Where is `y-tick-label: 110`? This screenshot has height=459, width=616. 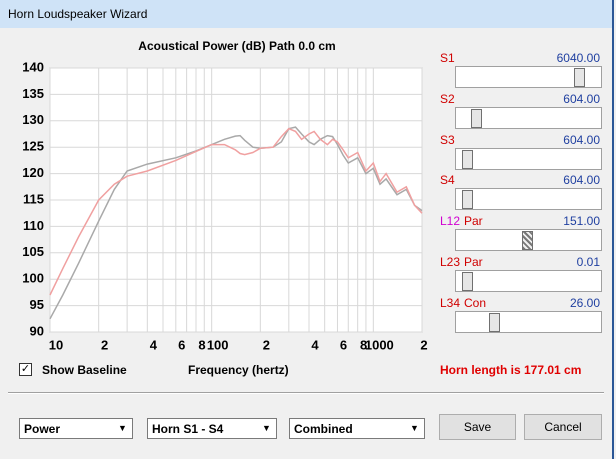 y-tick-label: 110 is located at coordinates (33, 225).